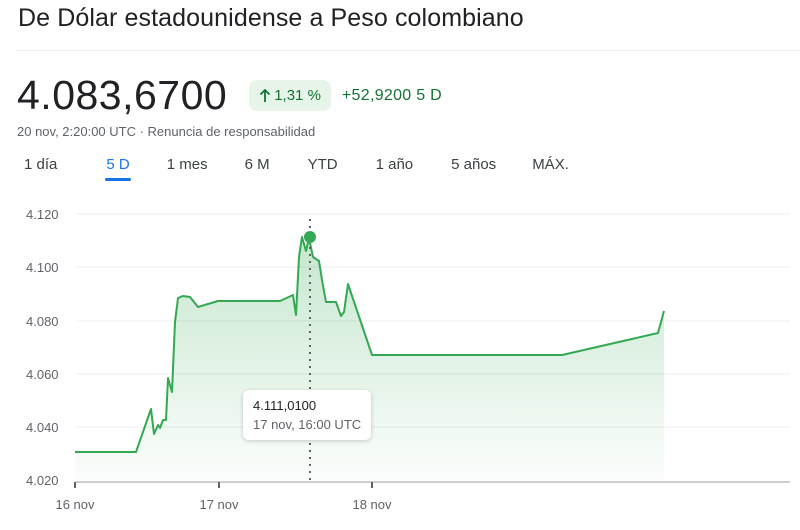  What do you see at coordinates (285, 405) in the screenshot?
I see `tooltip-value: 4.111,0100` at bounding box center [285, 405].